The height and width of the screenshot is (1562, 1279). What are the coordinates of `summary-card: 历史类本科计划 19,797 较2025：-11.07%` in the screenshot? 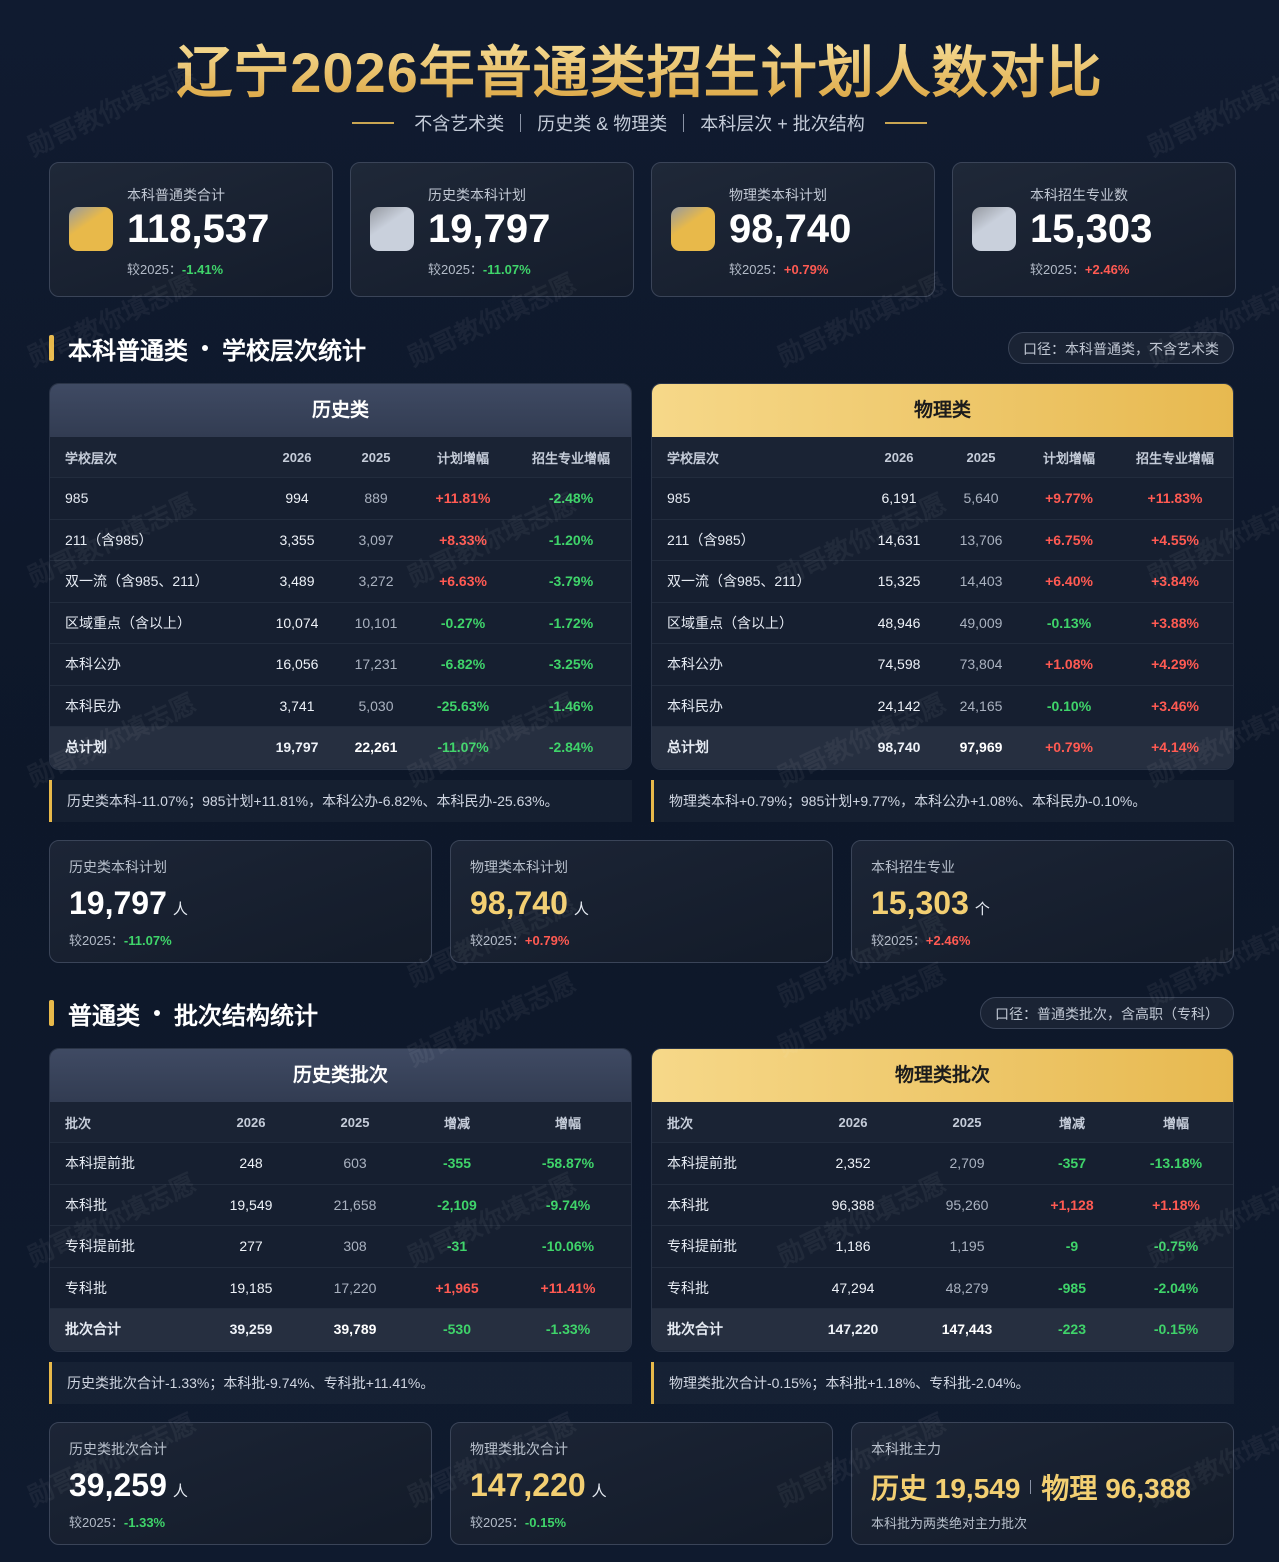 It's located at (492, 229).